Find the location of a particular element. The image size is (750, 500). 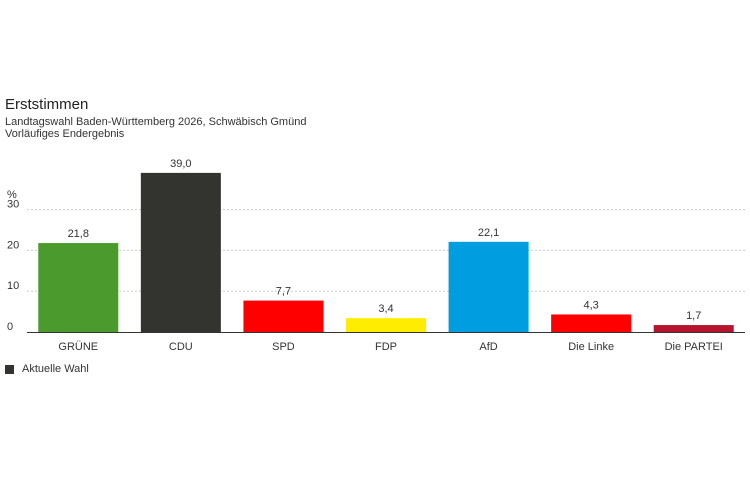

bar-value-label: 22,1 is located at coordinates (488, 233).